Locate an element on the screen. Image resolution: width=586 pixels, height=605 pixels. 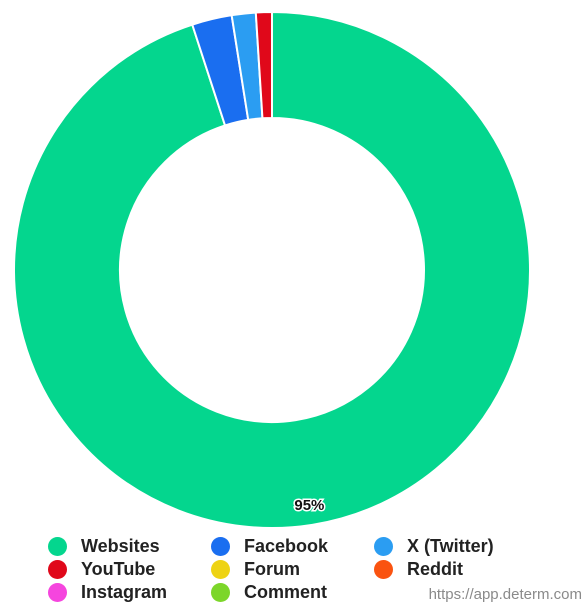
legend-item-websites: Websites is located at coordinates (104, 546).